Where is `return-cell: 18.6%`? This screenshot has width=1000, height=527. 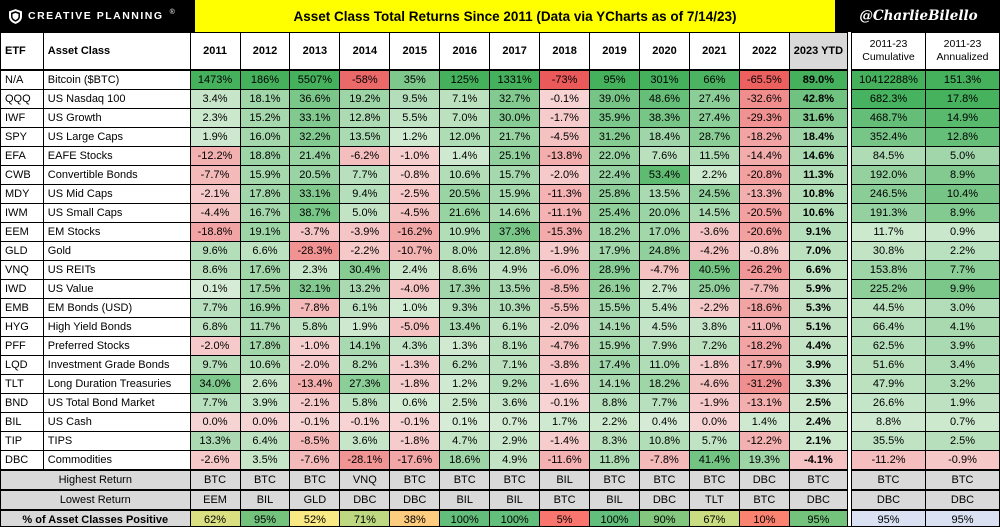 return-cell: 18.6% is located at coordinates (465, 460).